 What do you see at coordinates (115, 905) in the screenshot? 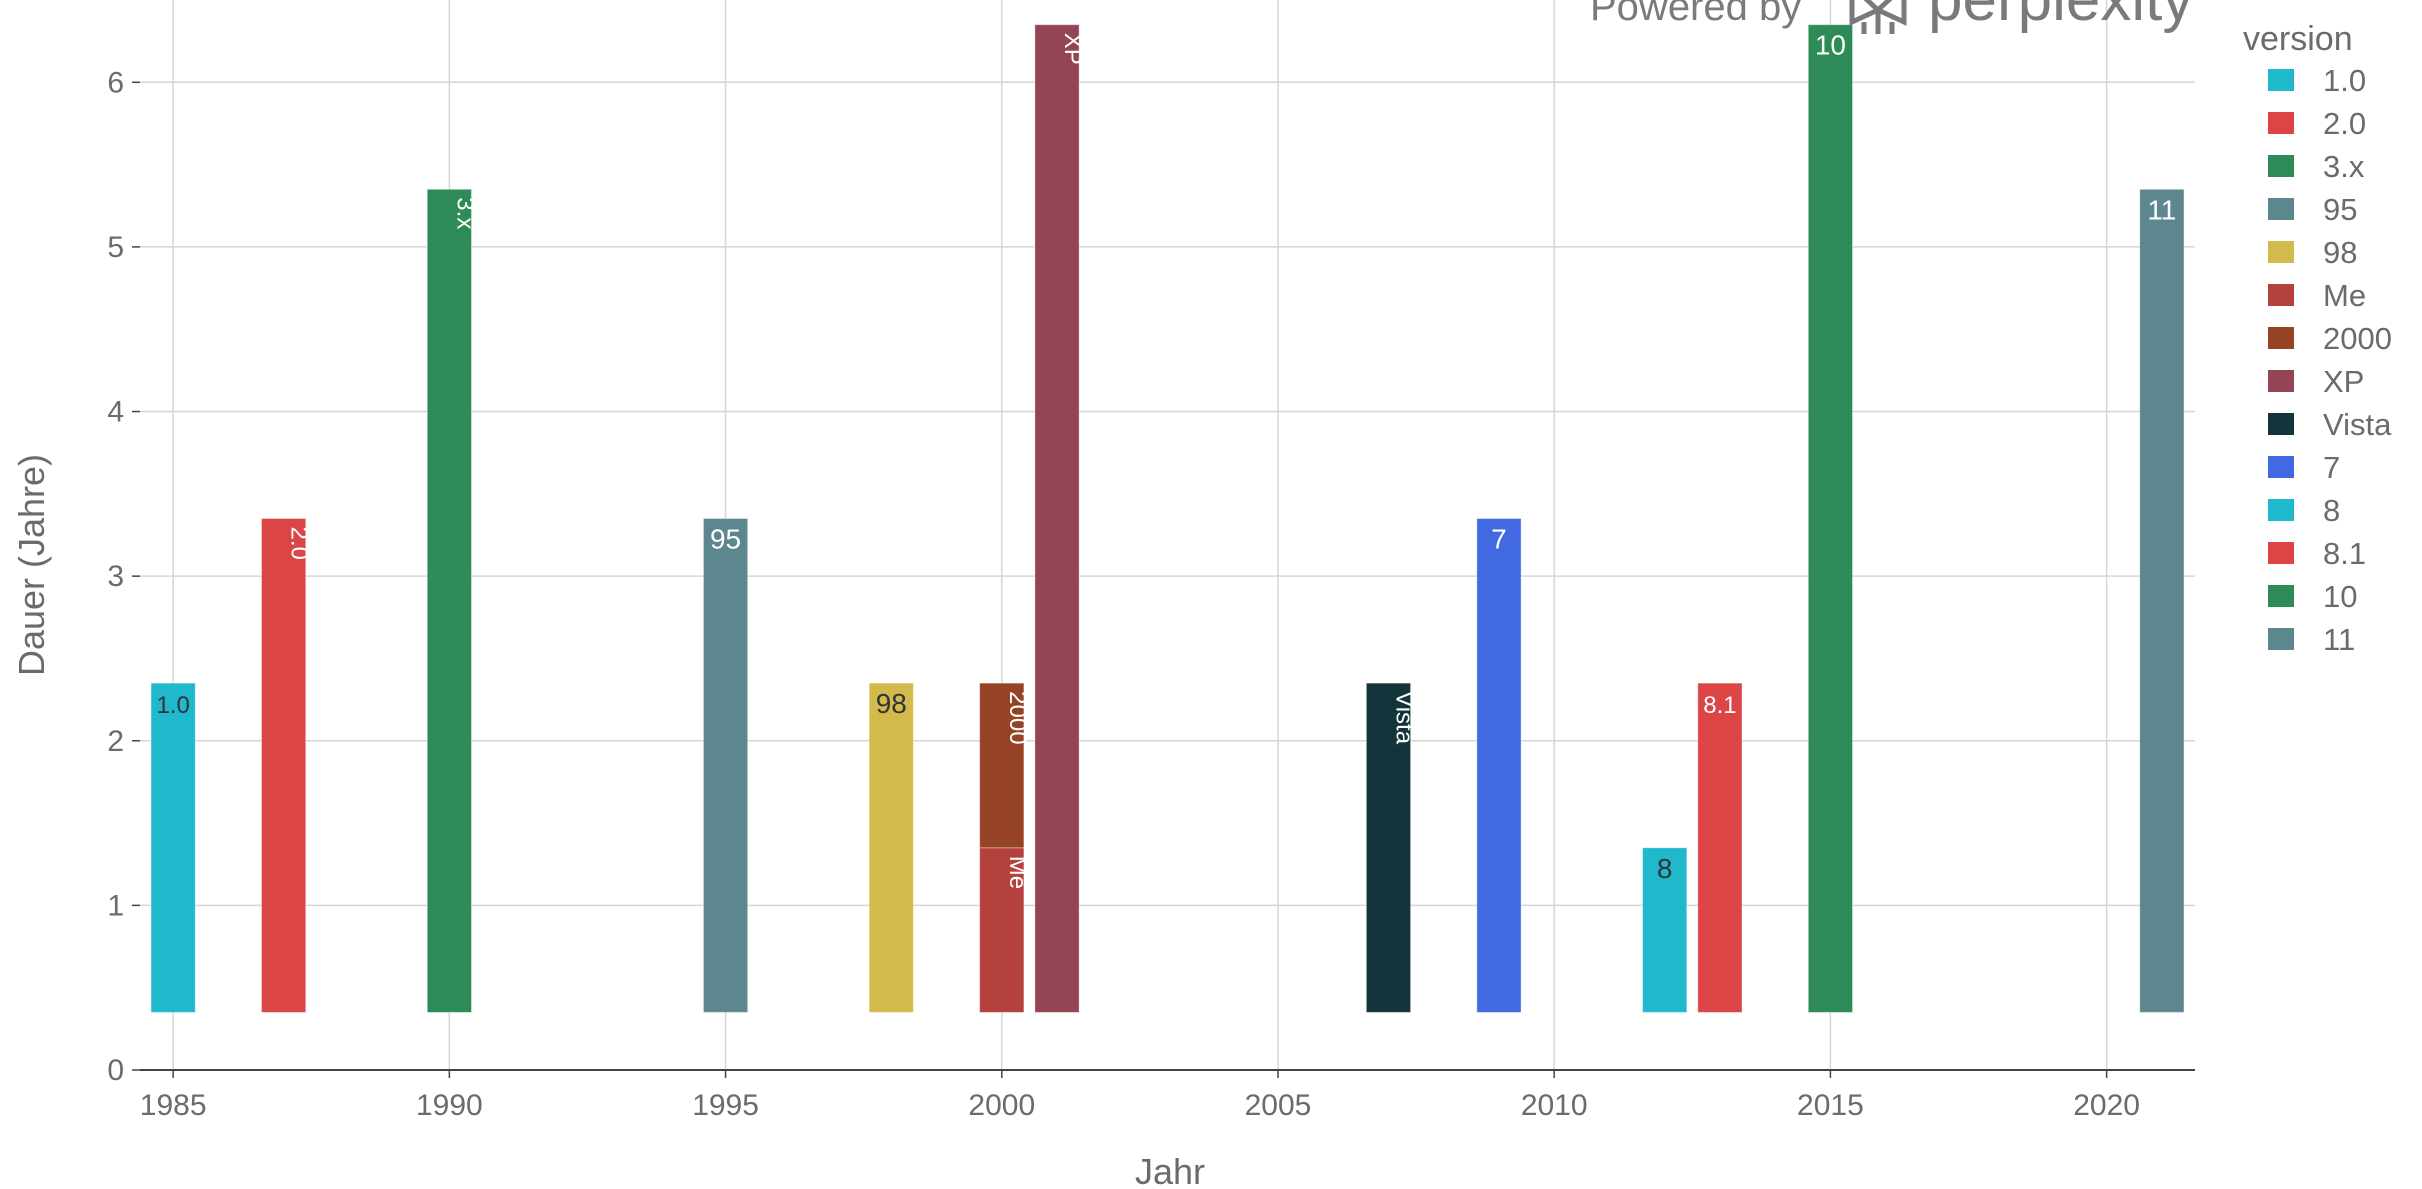
I see `y-tick-label: 1` at bounding box center [115, 905].